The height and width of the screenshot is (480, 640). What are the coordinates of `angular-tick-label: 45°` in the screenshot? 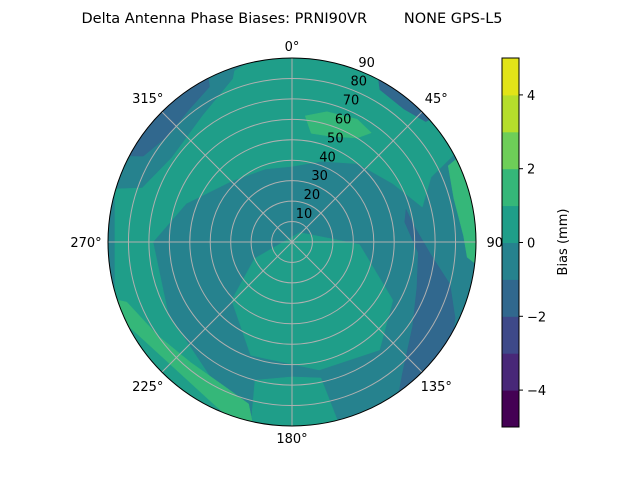 It's located at (436, 99).